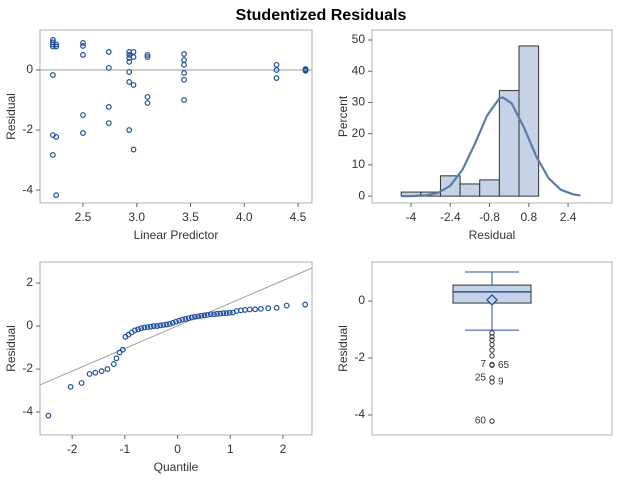 The image size is (642, 480). What do you see at coordinates (190, 217) in the screenshot?
I see `x-tick-label: 3.5` at bounding box center [190, 217].